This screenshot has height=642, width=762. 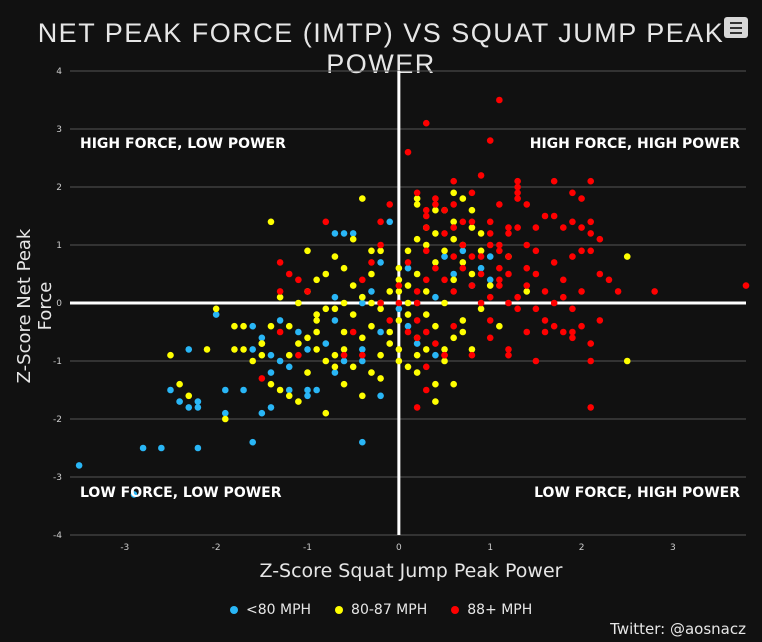 What do you see at coordinates (124, 548) in the screenshot?
I see `x-tick-label: -3` at bounding box center [124, 548].